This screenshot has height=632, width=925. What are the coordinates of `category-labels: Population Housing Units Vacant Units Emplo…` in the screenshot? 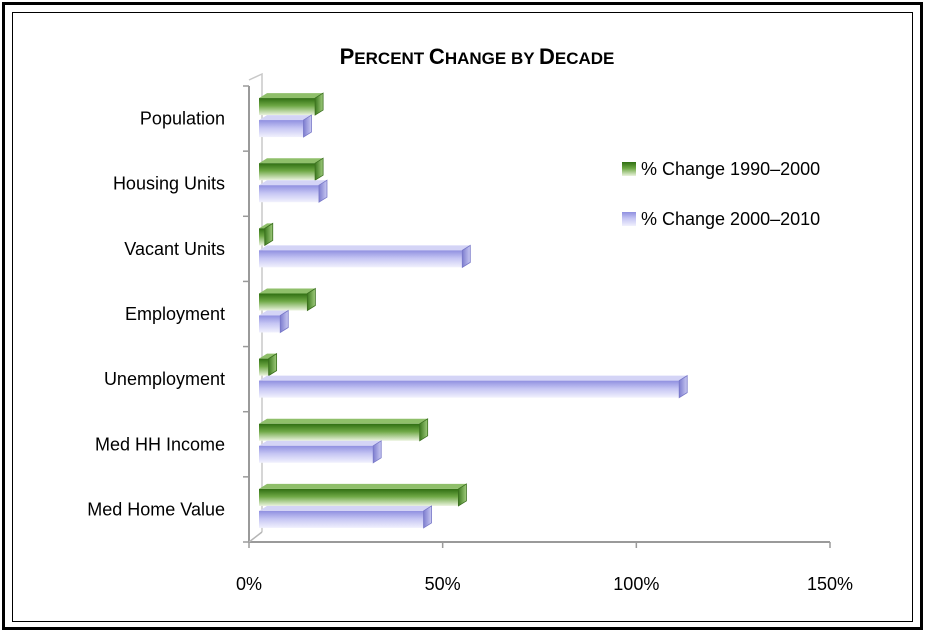 It's located at (156, 314).